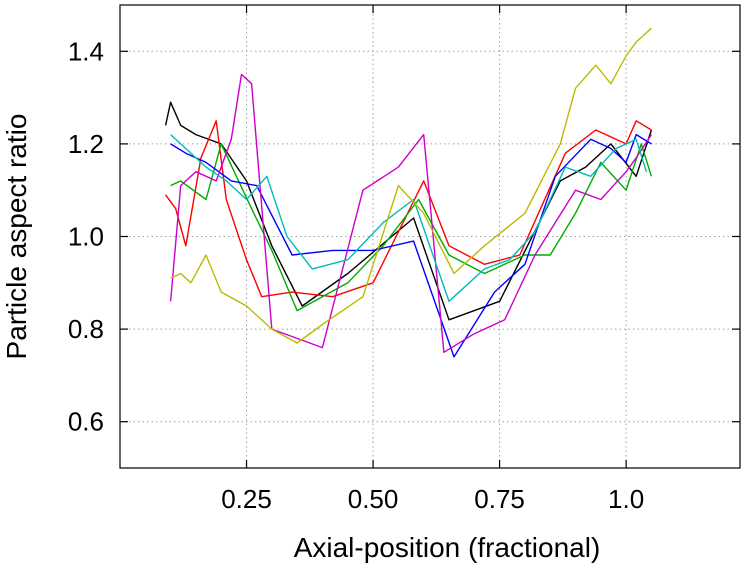  I want to click on x-tick-label-0: 0.25, so click(246, 499).